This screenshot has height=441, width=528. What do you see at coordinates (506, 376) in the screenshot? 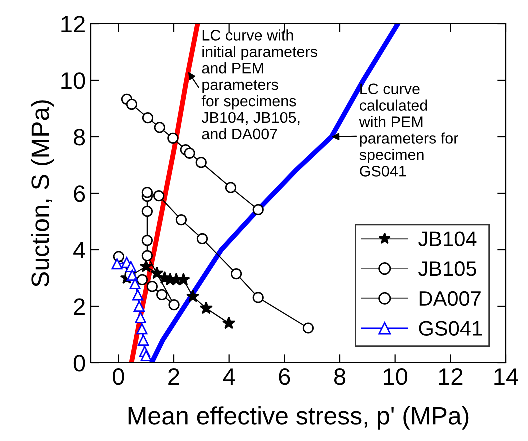
I see `x-tick-label: 14` at bounding box center [506, 376].